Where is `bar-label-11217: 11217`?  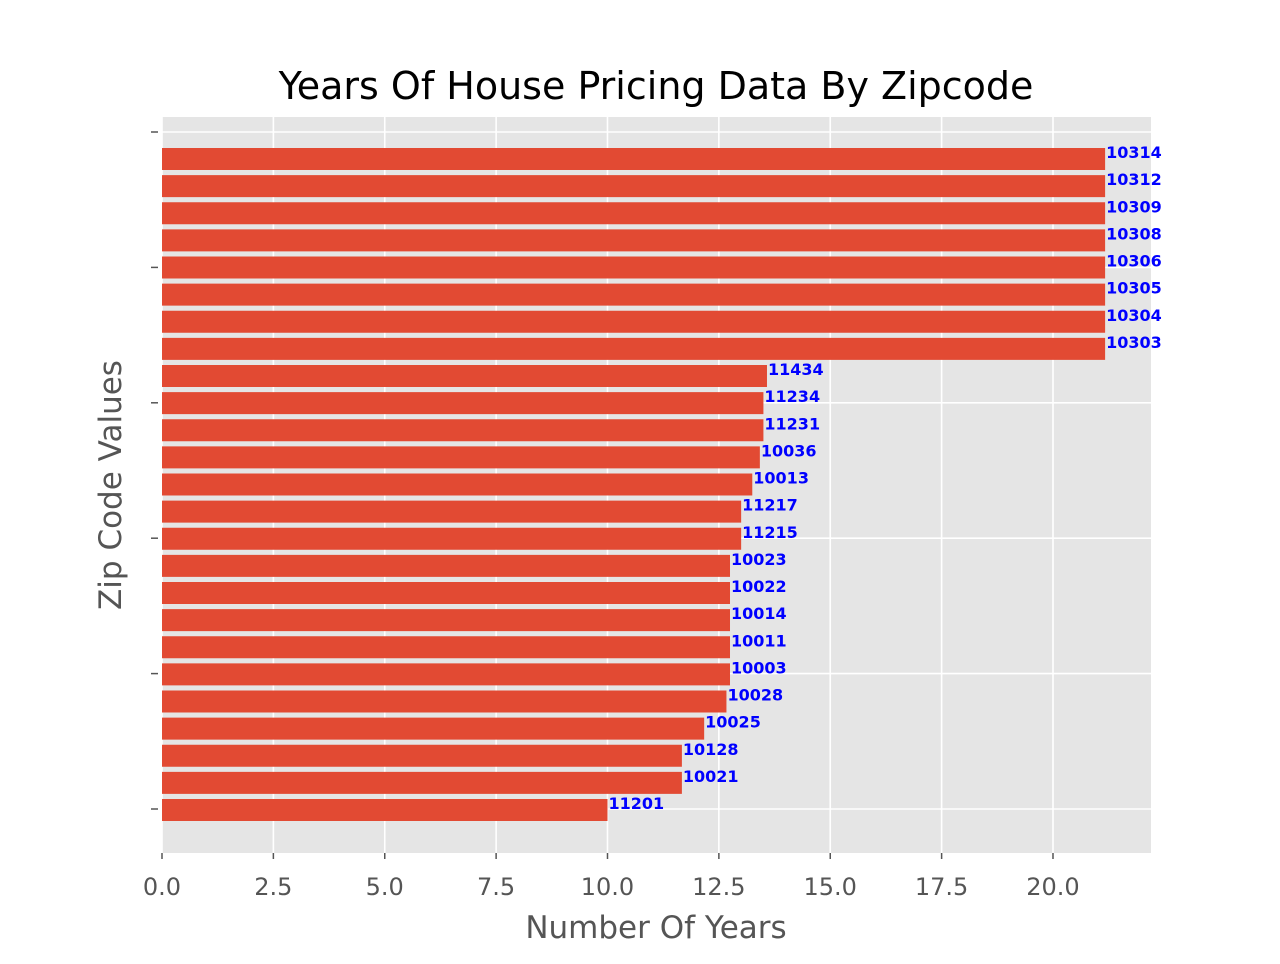
bar-label-11217: 11217 is located at coordinates (770, 505).